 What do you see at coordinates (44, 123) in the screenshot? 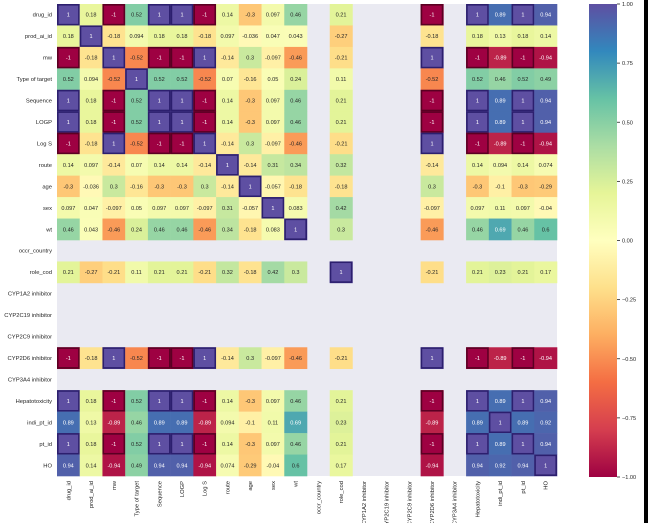
I see `y-tick-label: LOGP` at bounding box center [44, 123].